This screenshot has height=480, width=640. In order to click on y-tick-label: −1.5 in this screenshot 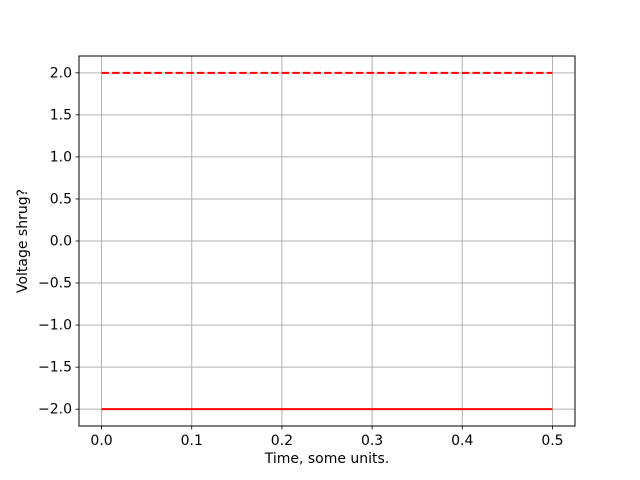, I will do `click(55, 368)`.